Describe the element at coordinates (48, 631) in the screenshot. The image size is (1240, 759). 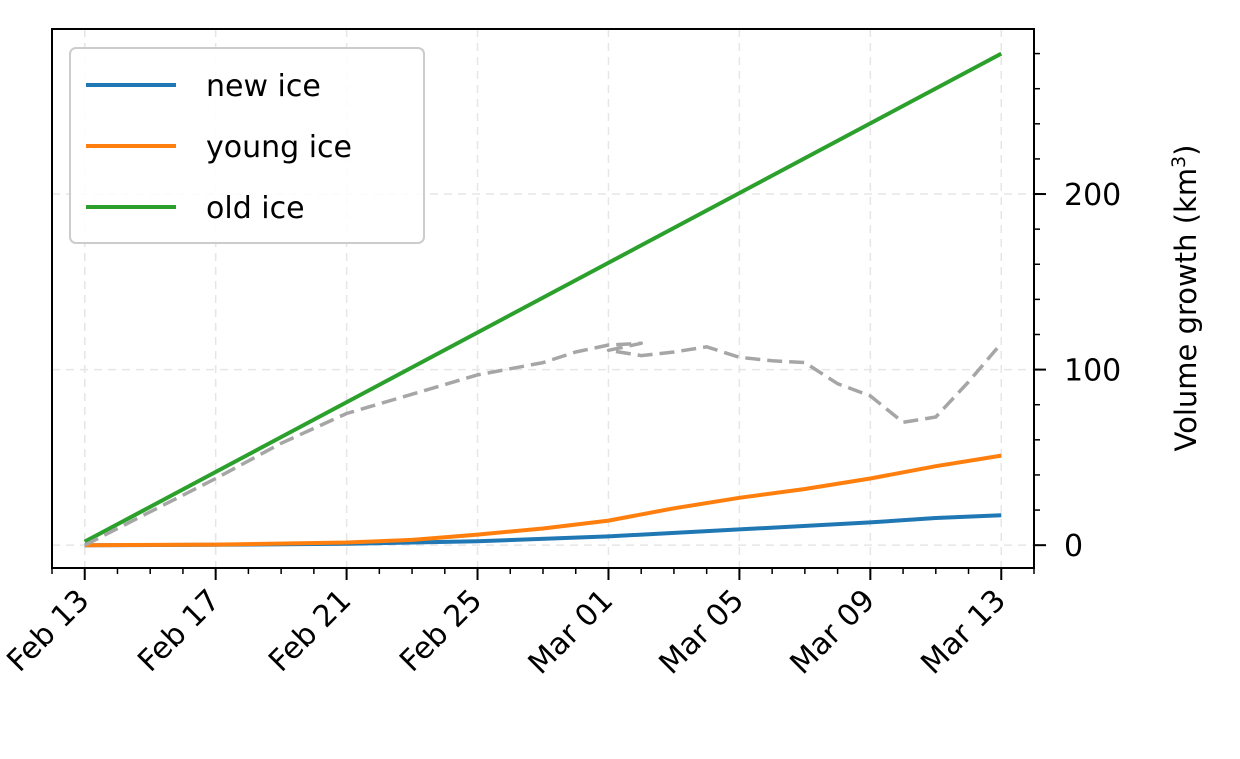
I see `x-tick-label: Feb 13` at that location.